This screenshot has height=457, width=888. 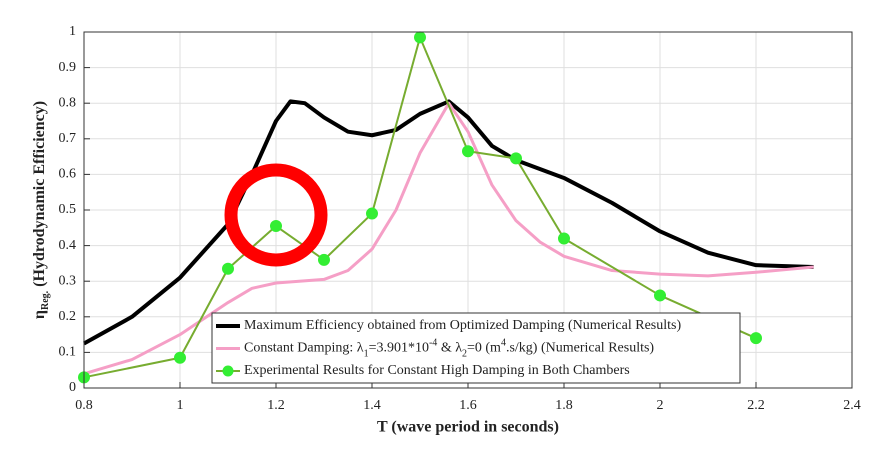 I want to click on y-tick-label: 0.1, so click(x=68, y=352).